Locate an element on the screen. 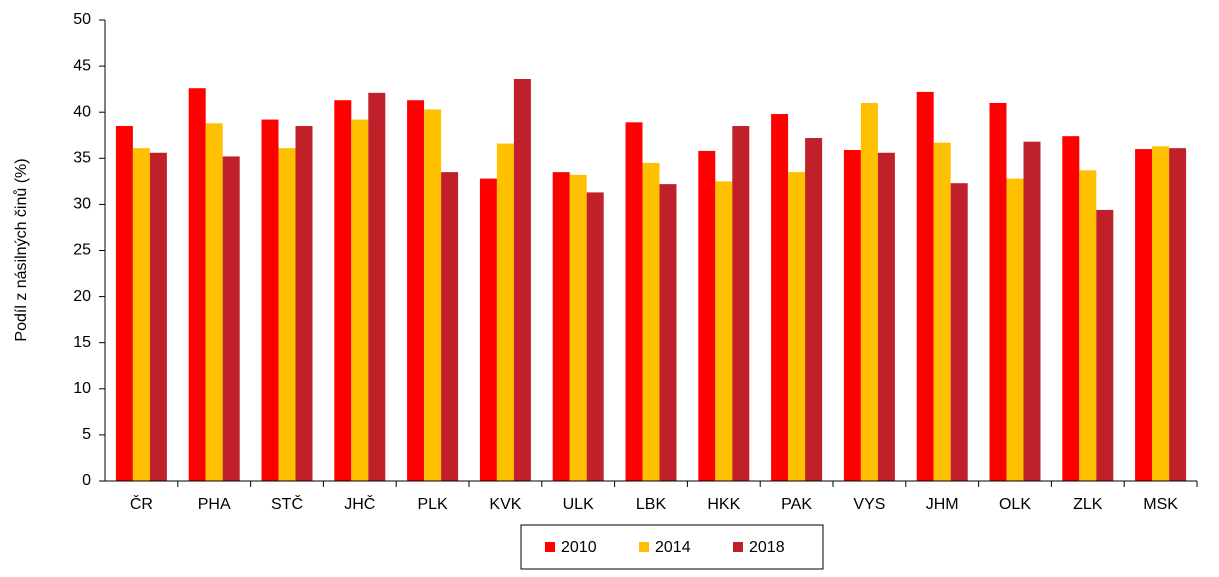 This screenshot has width=1219, height=577. x-tick-label: OLK is located at coordinates (1015, 504).